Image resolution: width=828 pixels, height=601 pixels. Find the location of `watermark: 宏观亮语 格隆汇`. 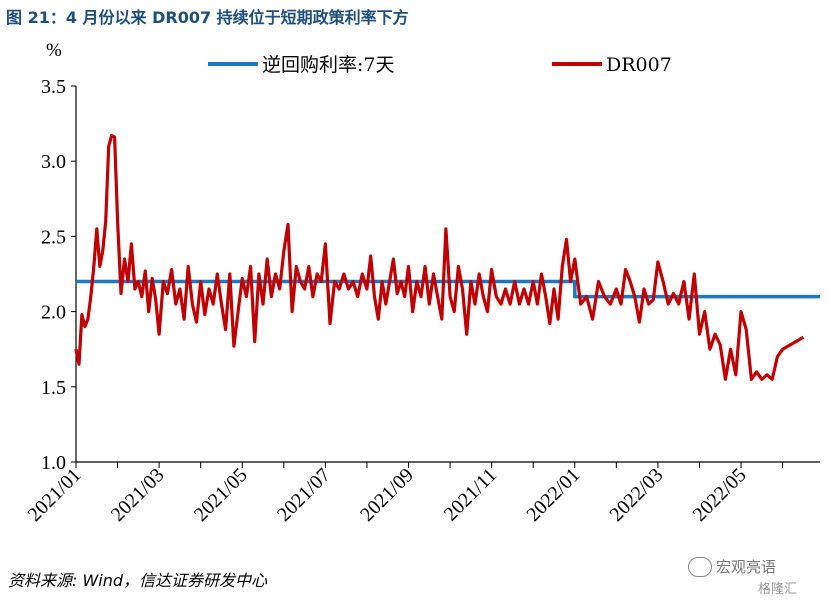

watermark: 宏观亮语 格隆汇 is located at coordinates (756, 576).